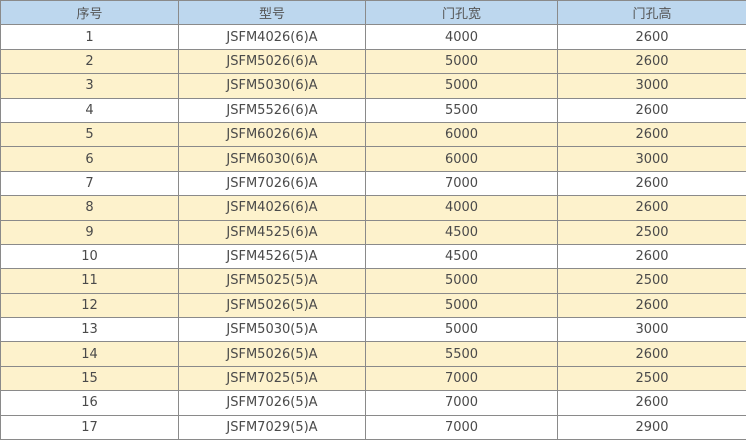 Image resolution: width=746 pixels, height=440 pixels. Describe the element at coordinates (272, 159) in the screenshot. I see `cell-model: JSFM6030(6)A` at that location.